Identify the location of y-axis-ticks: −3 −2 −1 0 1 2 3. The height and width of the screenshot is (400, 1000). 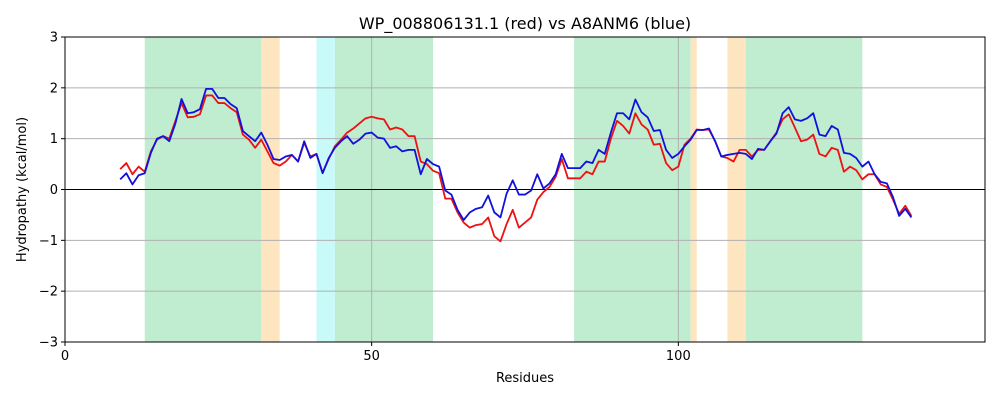
(52, 191).